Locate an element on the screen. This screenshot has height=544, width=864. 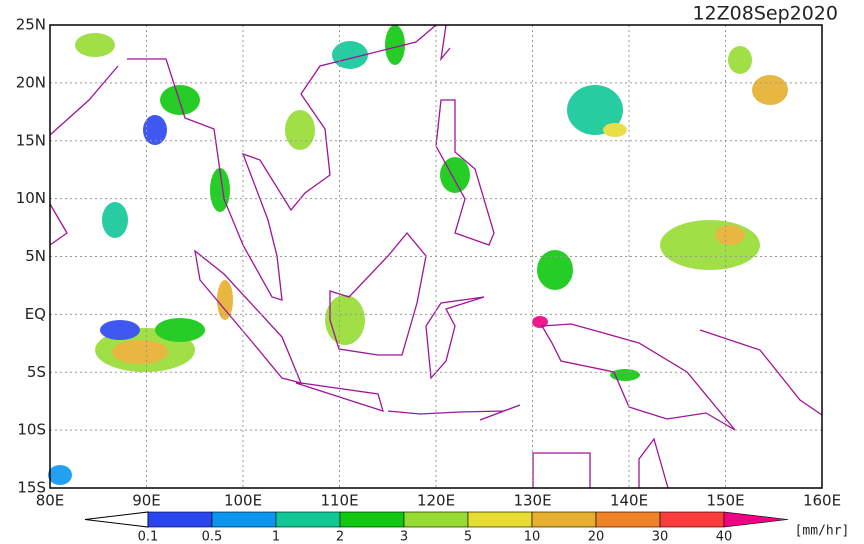
y-axis-label: 5S is located at coordinates (36, 372).